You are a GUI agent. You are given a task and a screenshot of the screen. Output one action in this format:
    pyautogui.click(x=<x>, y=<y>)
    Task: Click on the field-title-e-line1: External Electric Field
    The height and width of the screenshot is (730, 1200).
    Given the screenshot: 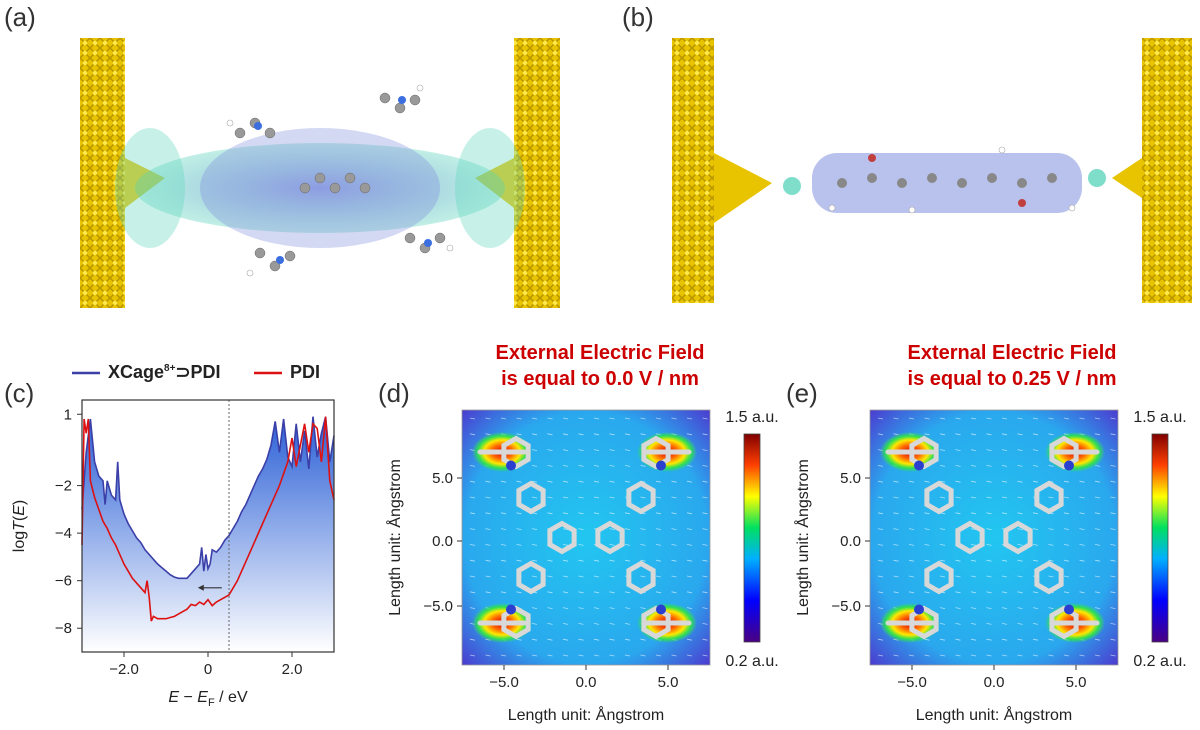 What is the action you would take?
    pyautogui.click(x=1012, y=353)
    